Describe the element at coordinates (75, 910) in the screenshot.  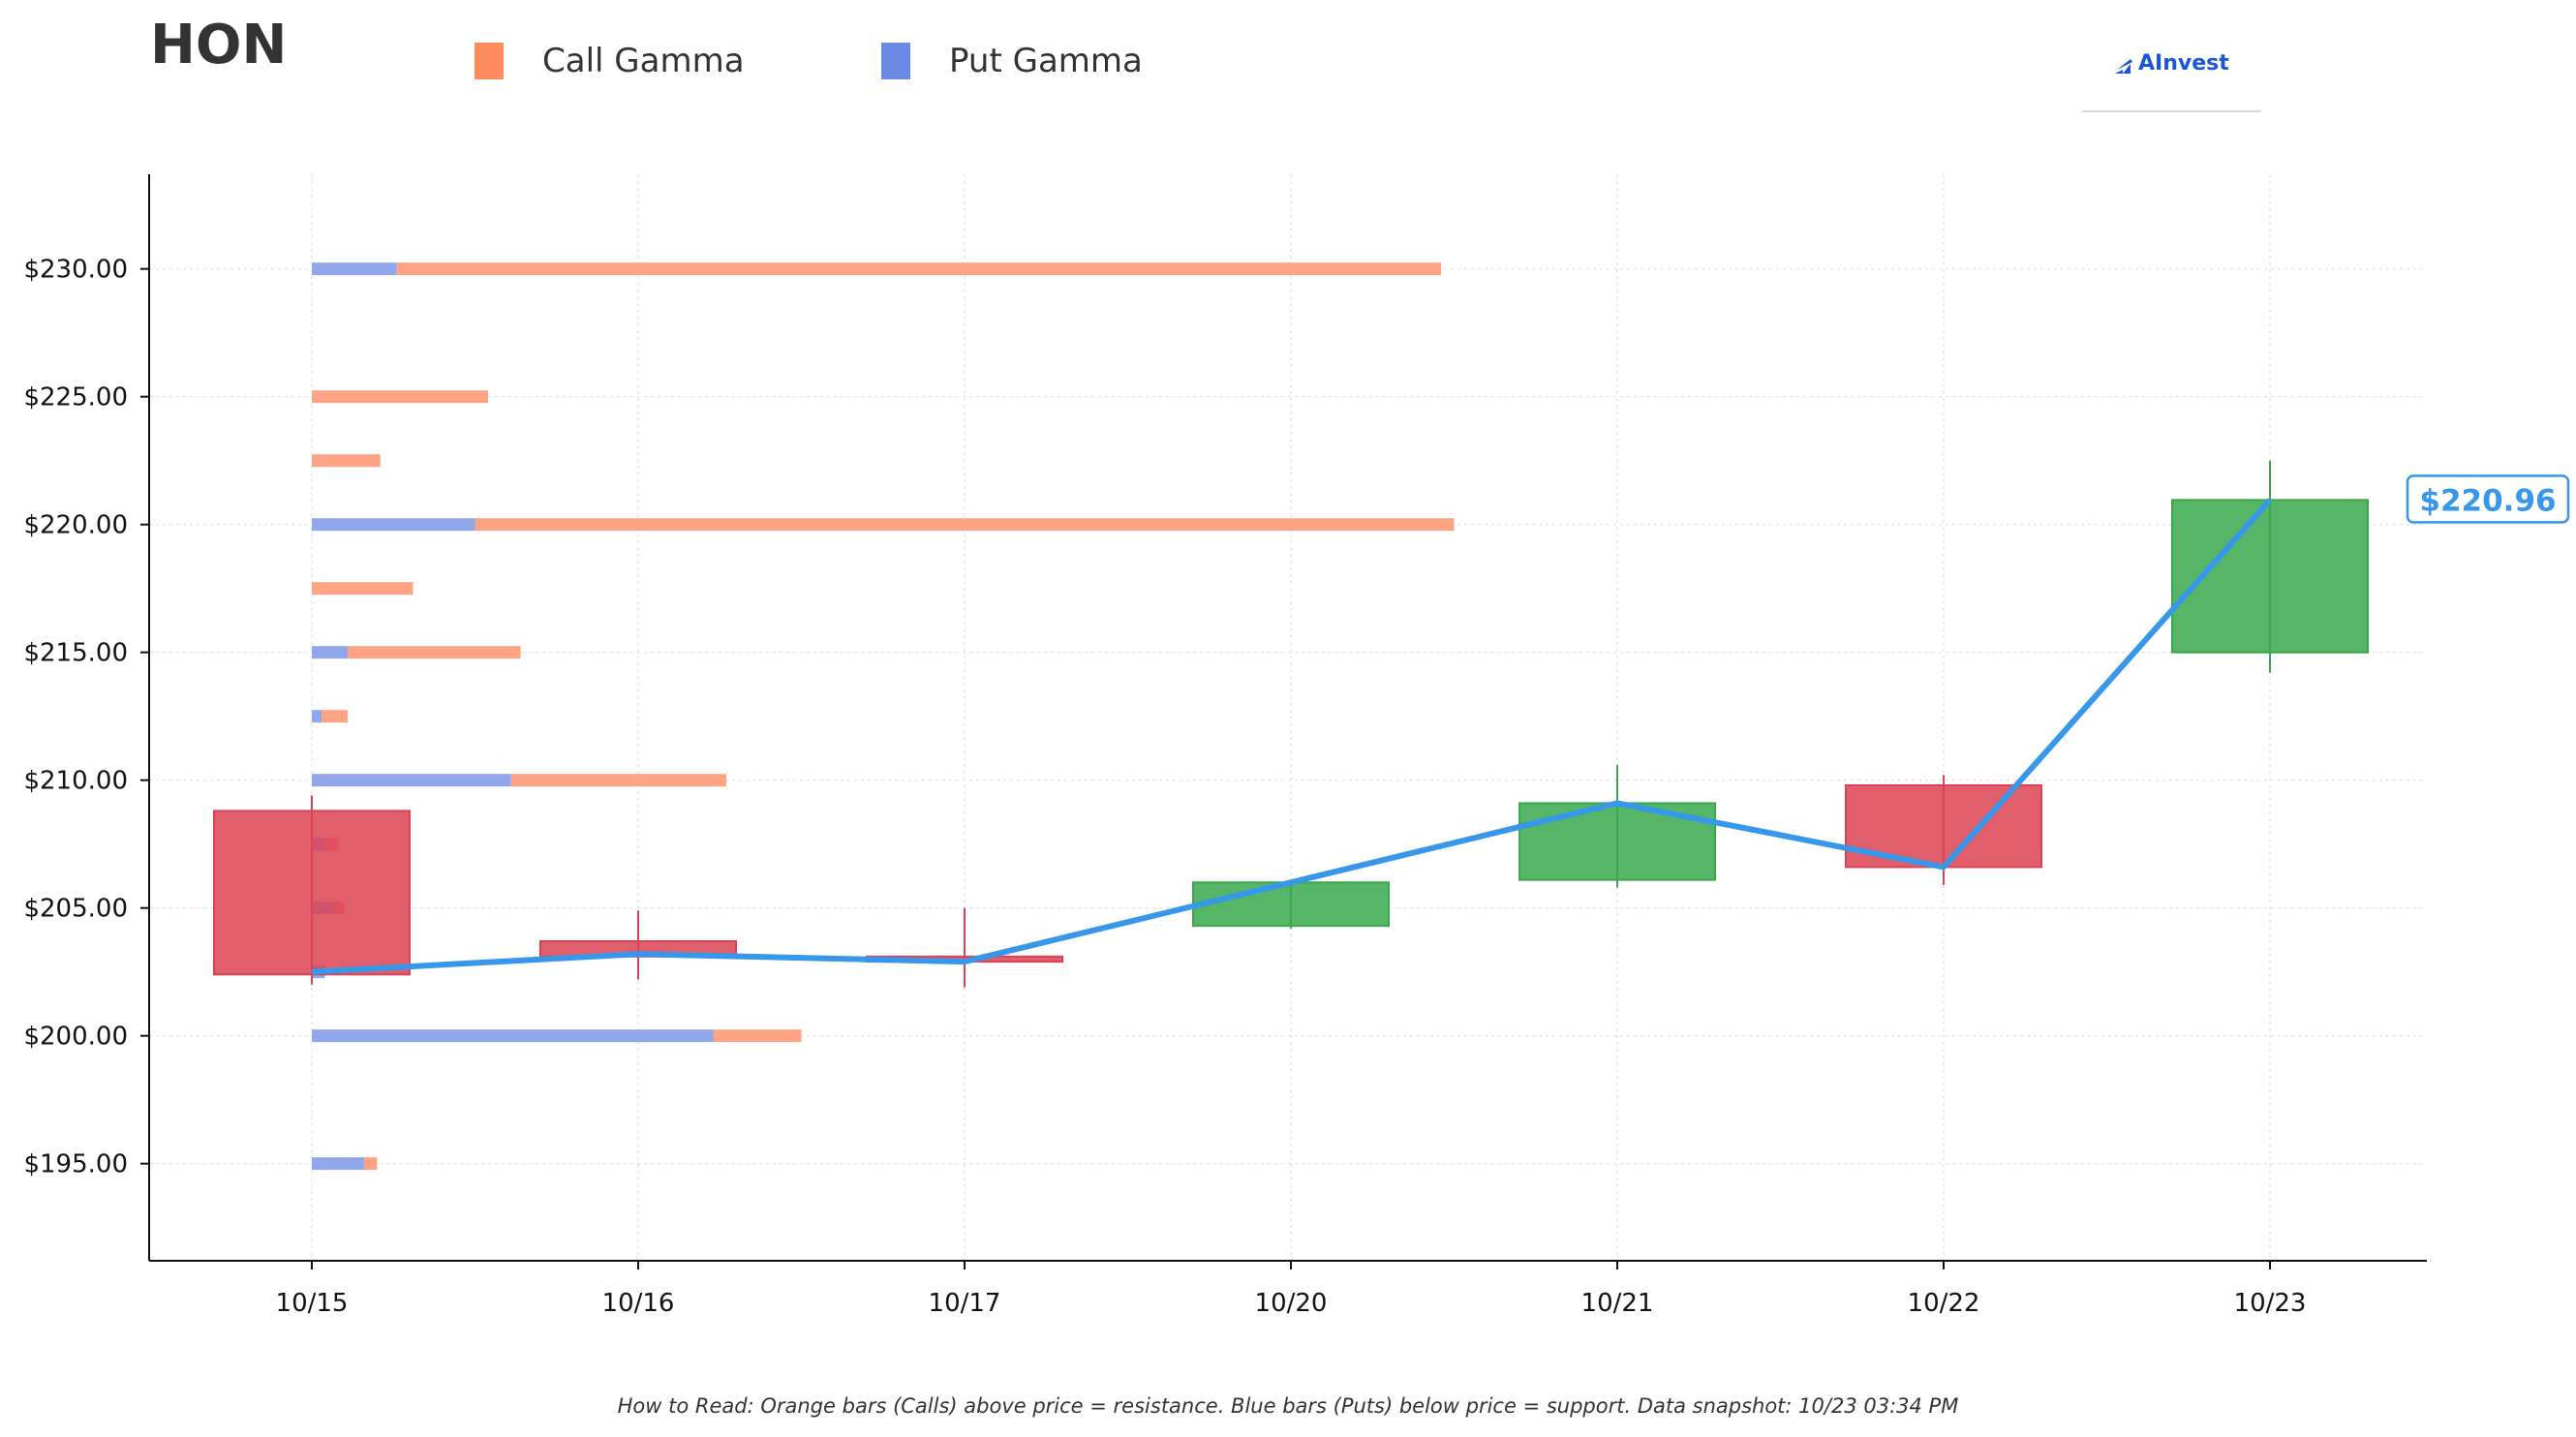
I see `y-tick-label: $205.00` at that location.